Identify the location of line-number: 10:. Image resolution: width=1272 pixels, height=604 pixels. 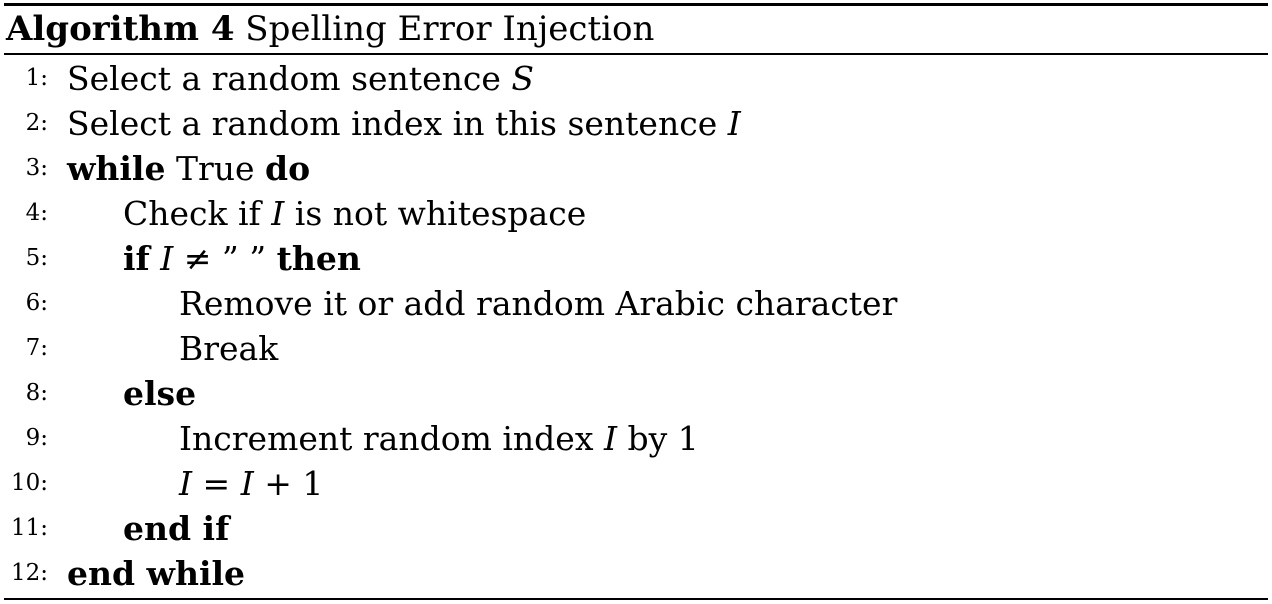
(29, 483).